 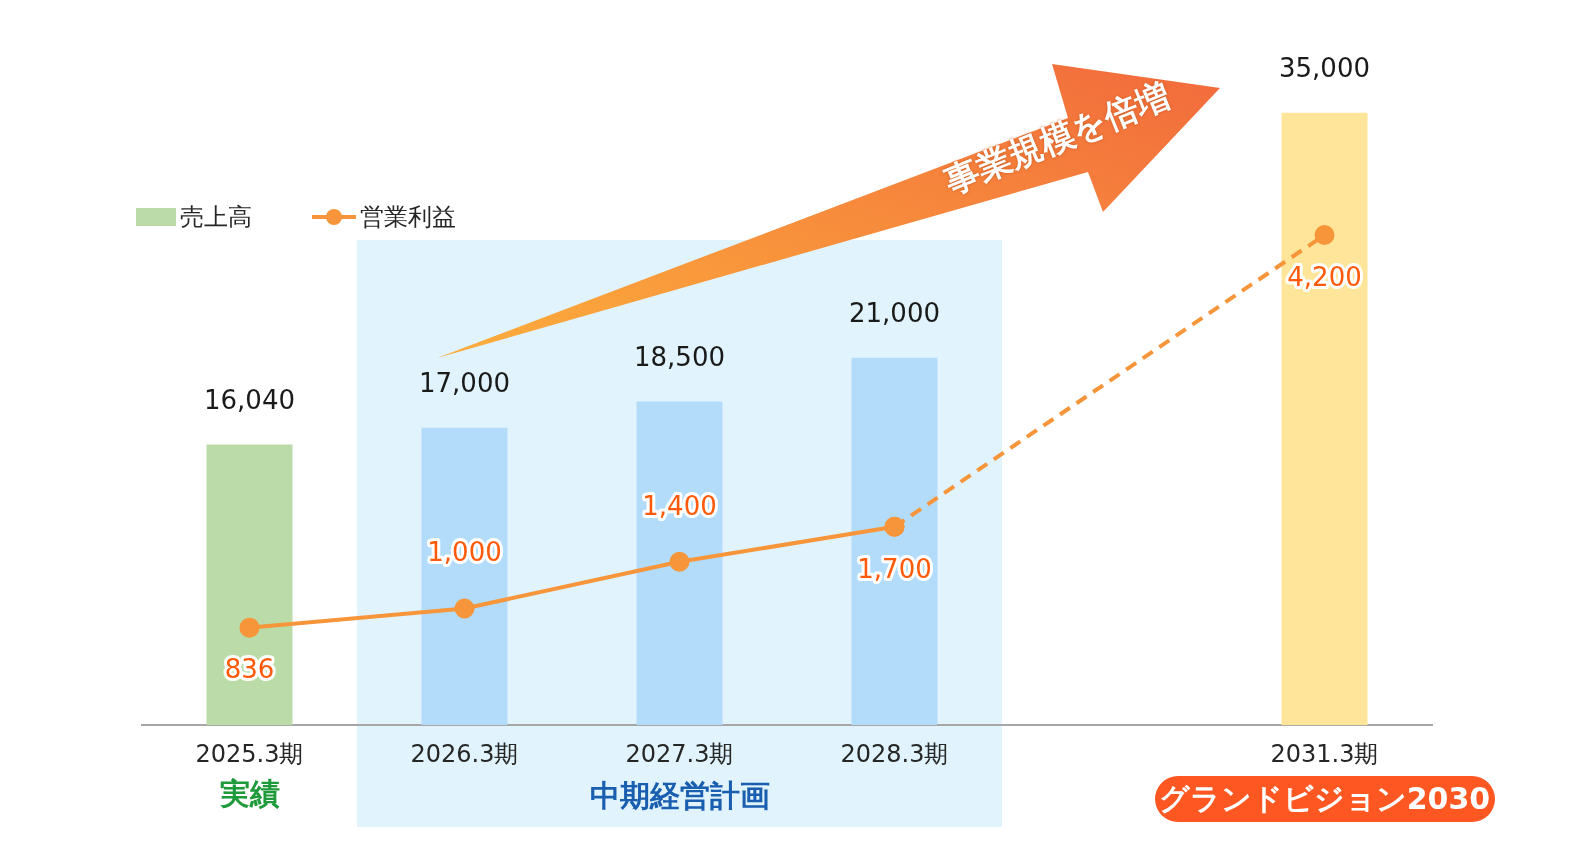 What do you see at coordinates (464, 753) in the screenshot?
I see `x-tick-label: 2026.3期` at bounding box center [464, 753].